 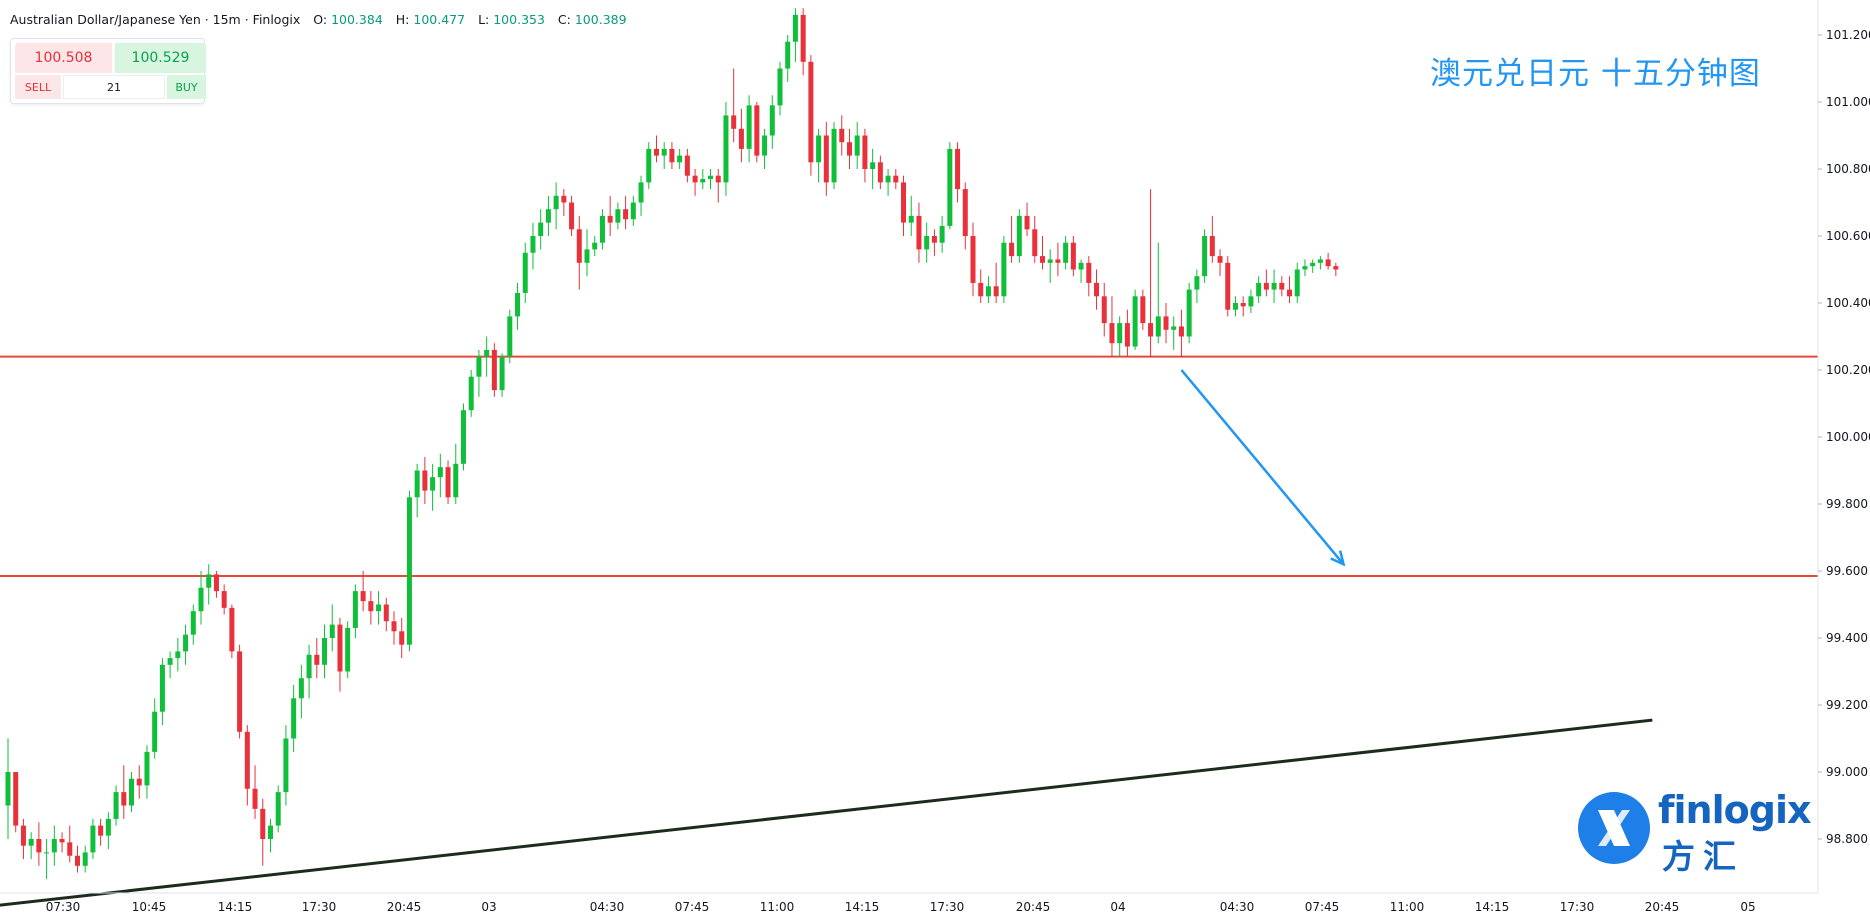 What do you see at coordinates (63, 58) in the screenshot?
I see `sell-price-button: 100.508` at bounding box center [63, 58].